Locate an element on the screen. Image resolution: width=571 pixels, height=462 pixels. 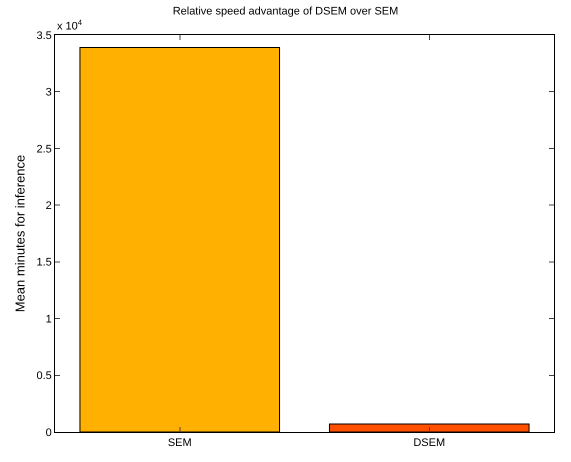
chart-title: Relative speed advantage of DSEM over SEM is located at coordinates (285, 12).